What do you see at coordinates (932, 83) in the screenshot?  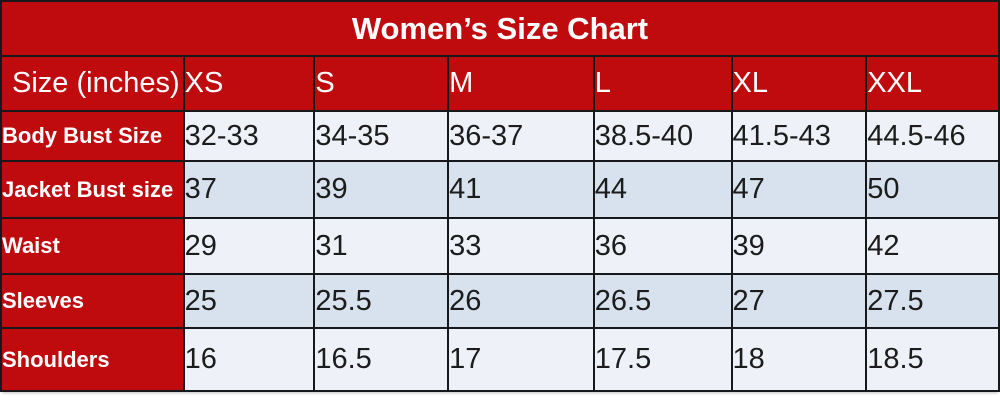 I see `header-size-xxl: XXL` at bounding box center [932, 83].